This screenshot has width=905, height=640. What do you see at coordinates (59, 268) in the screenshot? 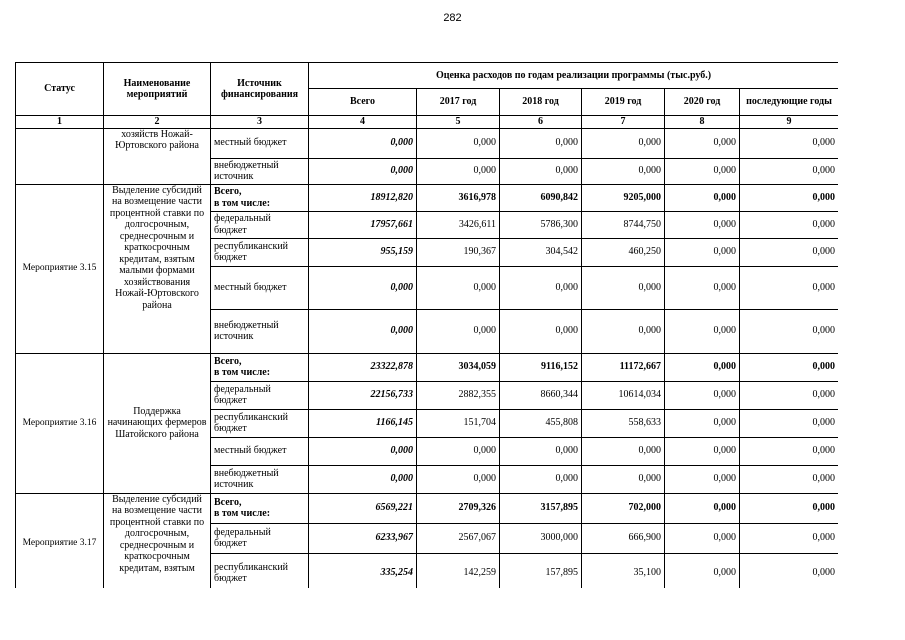
I see `status: Мероприятие 3.15` at bounding box center [59, 268].